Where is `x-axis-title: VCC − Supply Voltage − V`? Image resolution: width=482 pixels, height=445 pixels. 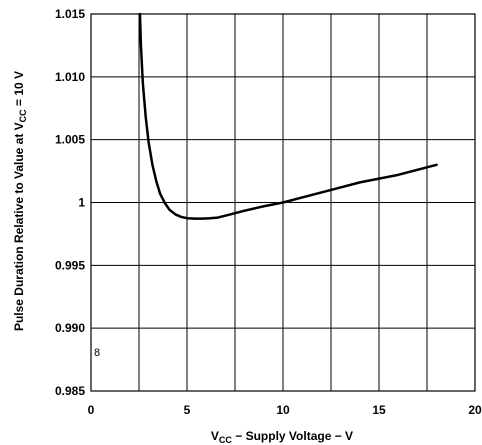
x-axis-title: VCC − Supply Voltage − V is located at coordinates (282, 437).